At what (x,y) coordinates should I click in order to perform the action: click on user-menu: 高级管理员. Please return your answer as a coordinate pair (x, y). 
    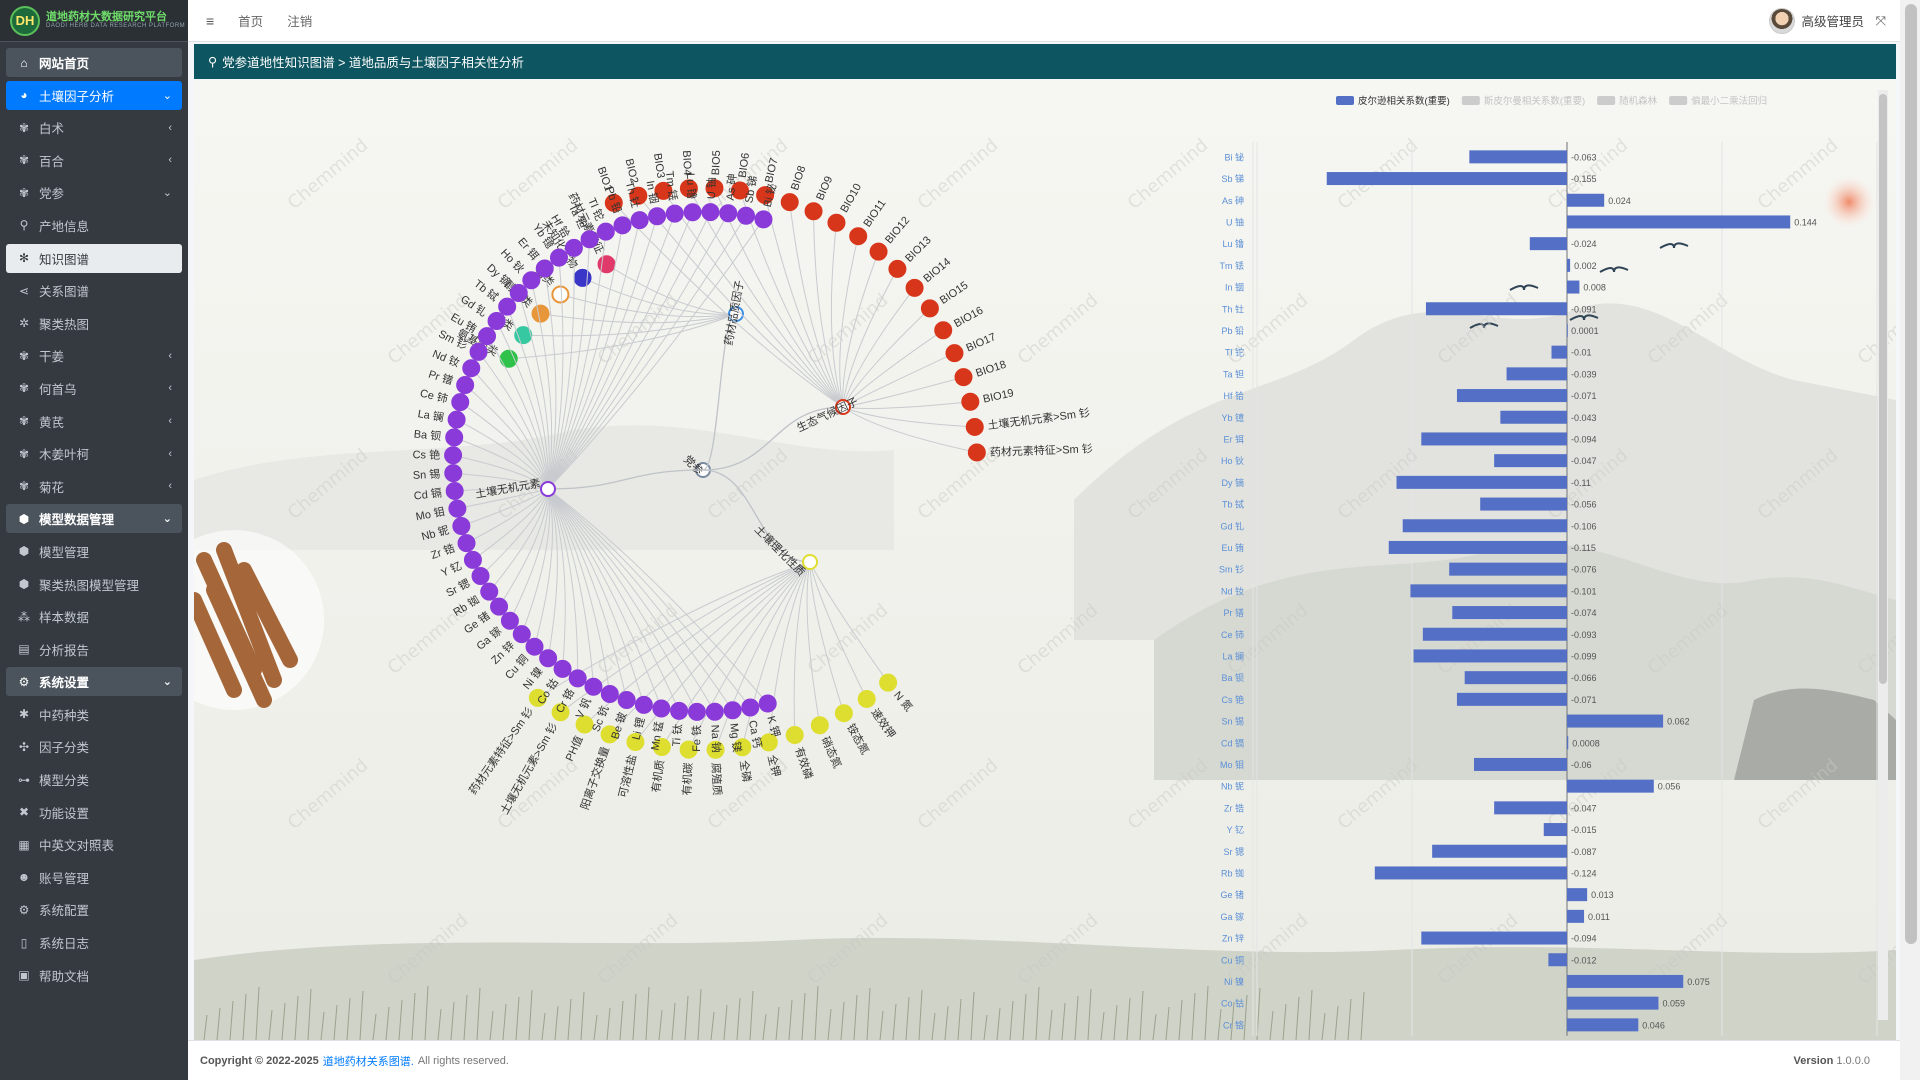
    Looking at the image, I should click on (1816, 20).